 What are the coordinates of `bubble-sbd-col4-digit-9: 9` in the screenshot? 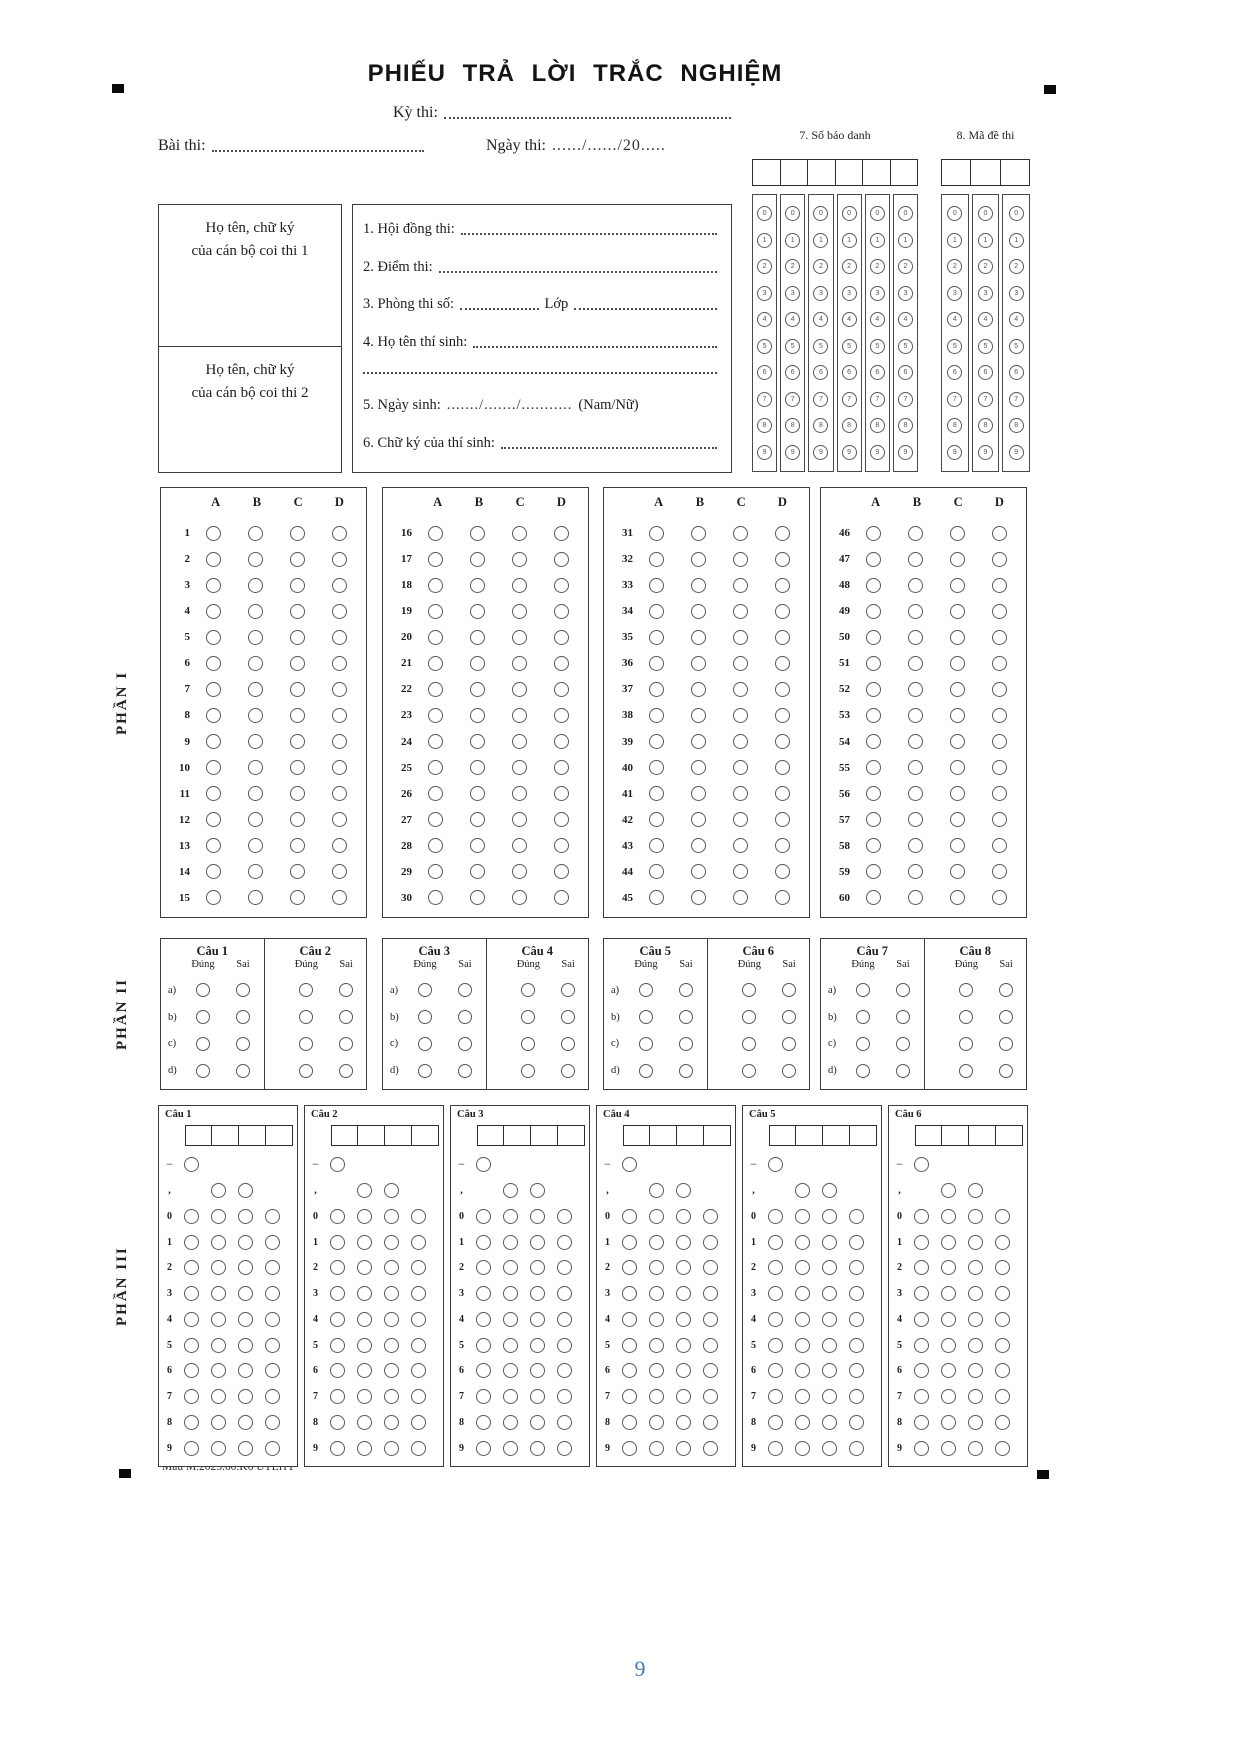 It's located at (849, 452).